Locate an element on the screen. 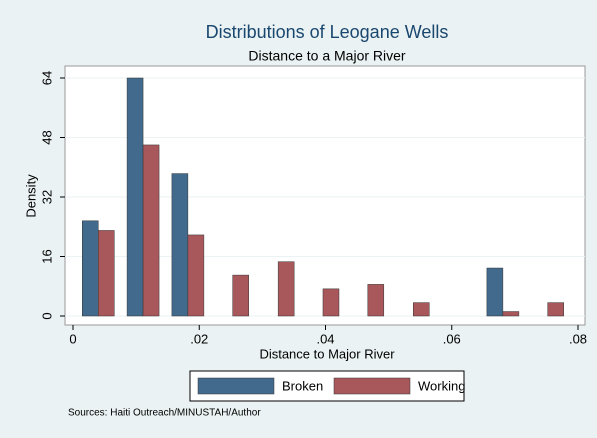 Image resolution: width=597 pixels, height=438 pixels. y-tick-label: 0 is located at coordinates (46, 315).